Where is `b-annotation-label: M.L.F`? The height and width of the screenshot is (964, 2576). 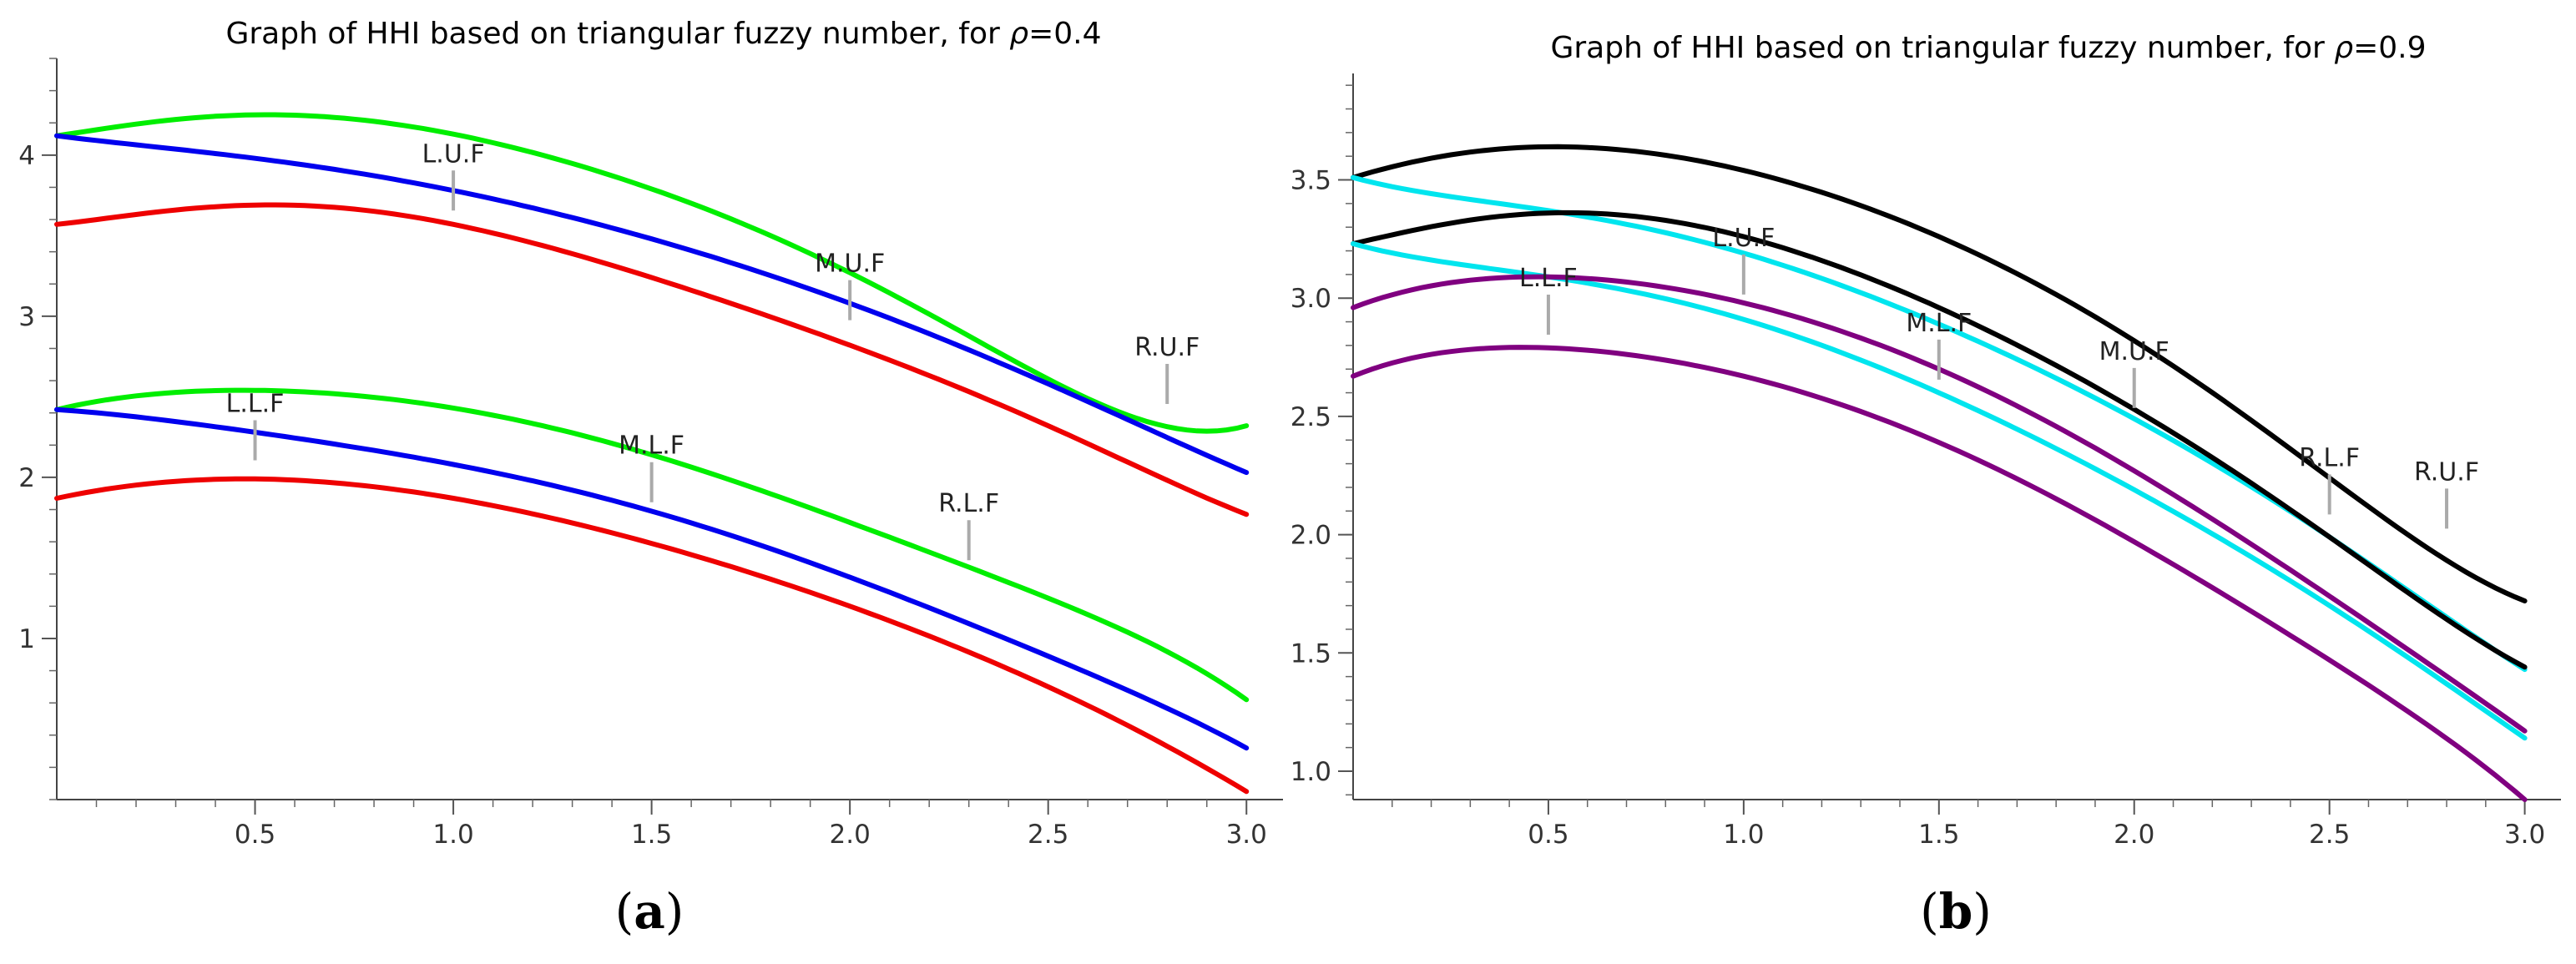 b-annotation-label: M.L.F is located at coordinates (1939, 323).